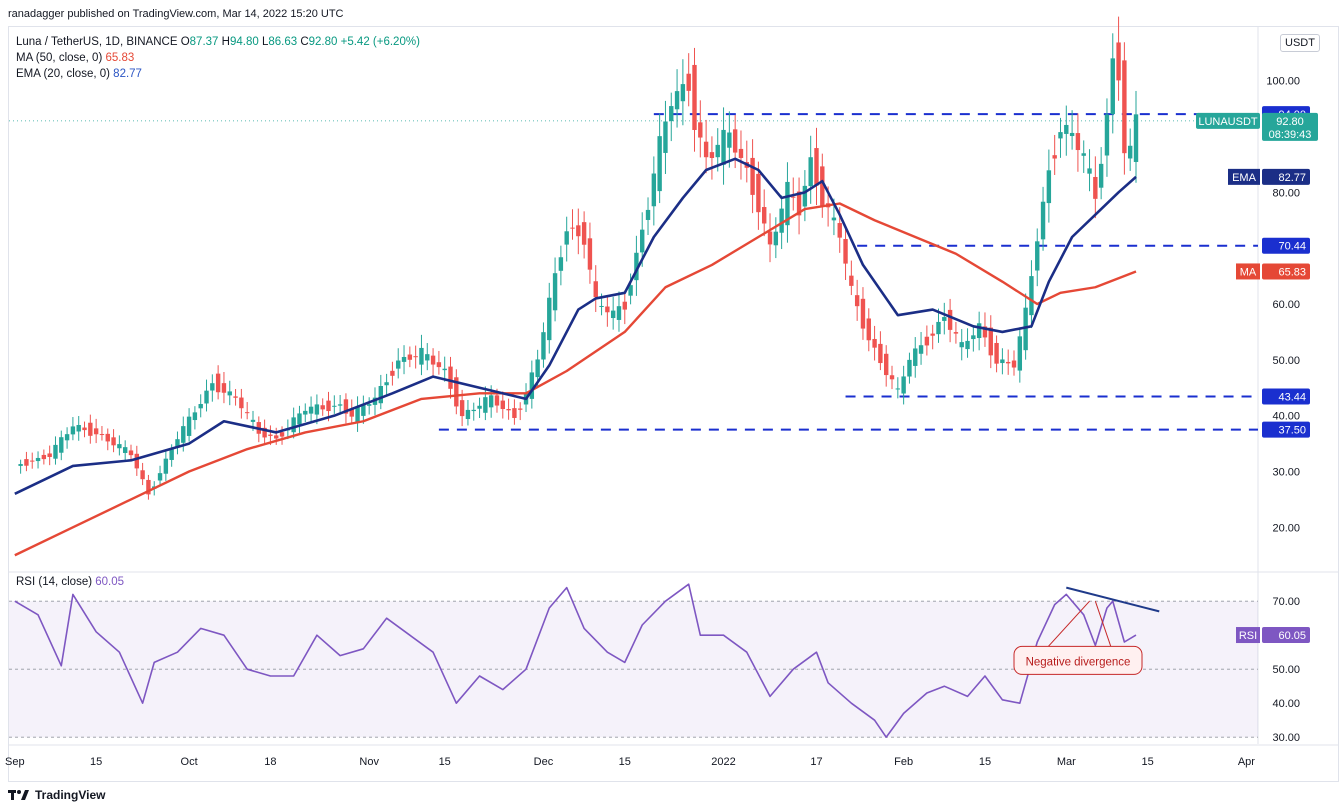 This screenshot has width=1343, height=811. I want to click on legend-ema-value: 82.77, so click(127, 74).